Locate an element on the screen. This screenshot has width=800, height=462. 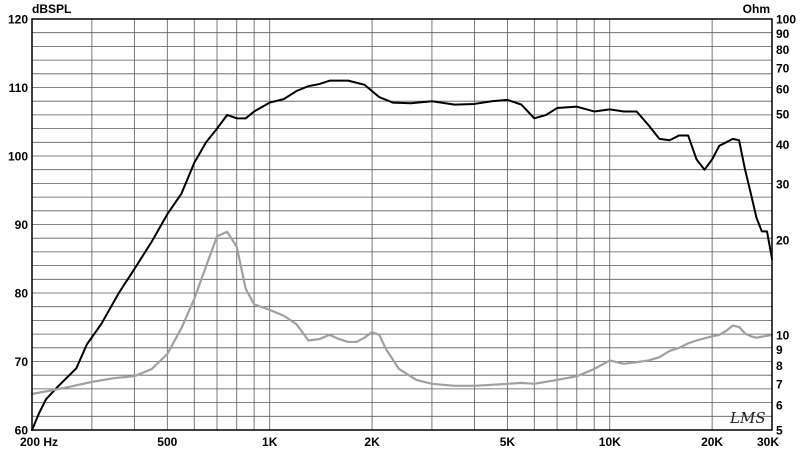
y-left-tick-label: 60 is located at coordinates (22, 431).